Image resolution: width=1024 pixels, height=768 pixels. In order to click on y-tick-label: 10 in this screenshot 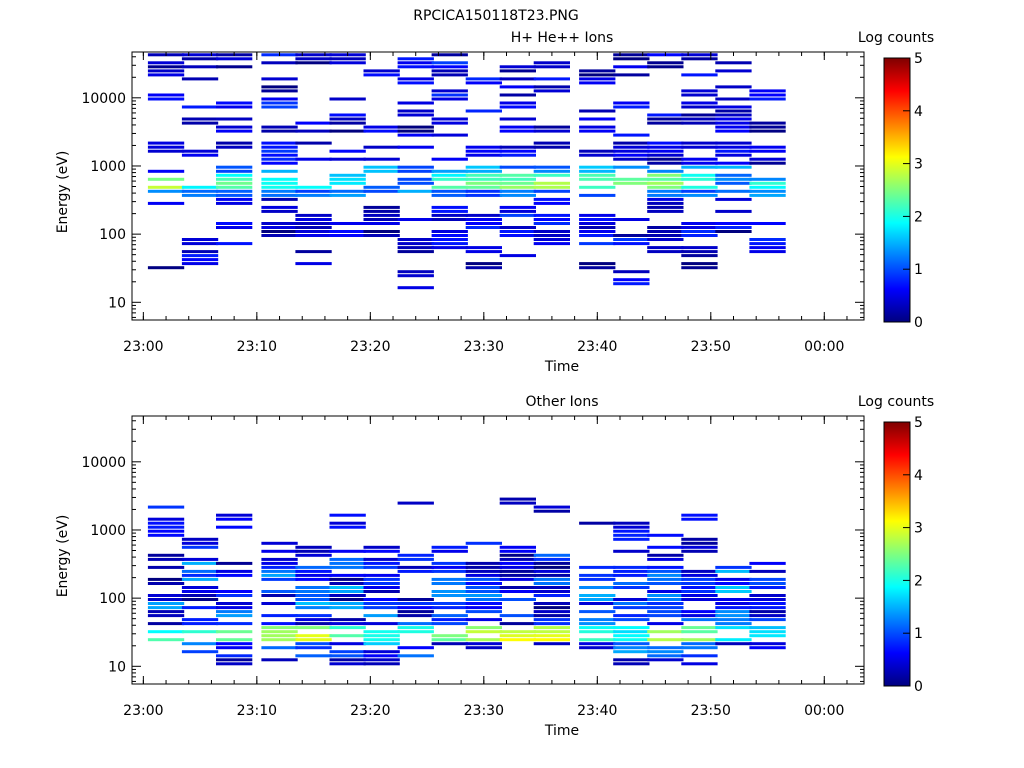, I will do `click(117, 667)`.